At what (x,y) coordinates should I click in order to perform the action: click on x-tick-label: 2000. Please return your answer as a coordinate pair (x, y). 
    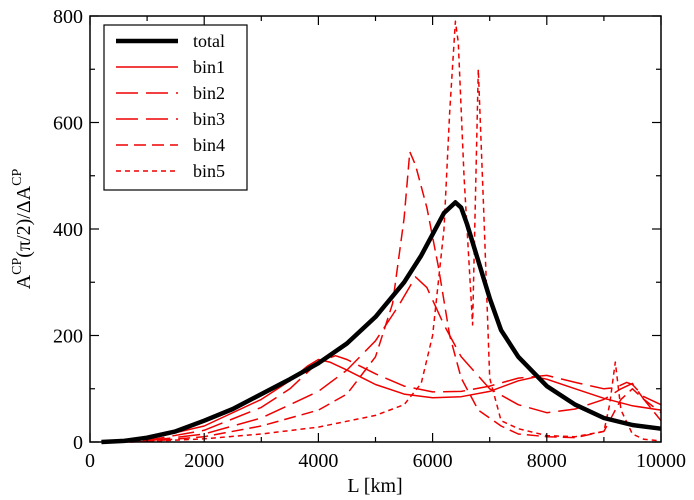
    Looking at the image, I should click on (204, 461).